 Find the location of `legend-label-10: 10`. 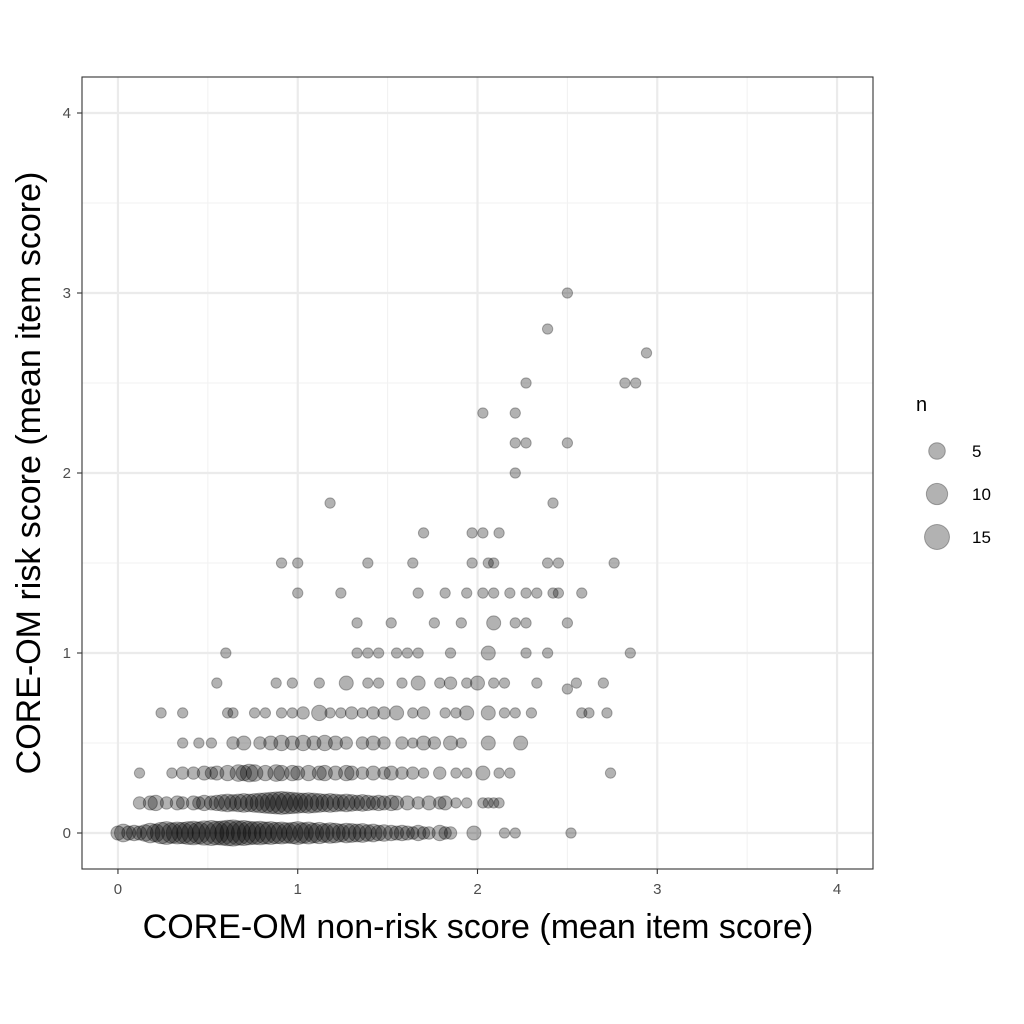

legend-label-10: 10 is located at coordinates (981, 494).